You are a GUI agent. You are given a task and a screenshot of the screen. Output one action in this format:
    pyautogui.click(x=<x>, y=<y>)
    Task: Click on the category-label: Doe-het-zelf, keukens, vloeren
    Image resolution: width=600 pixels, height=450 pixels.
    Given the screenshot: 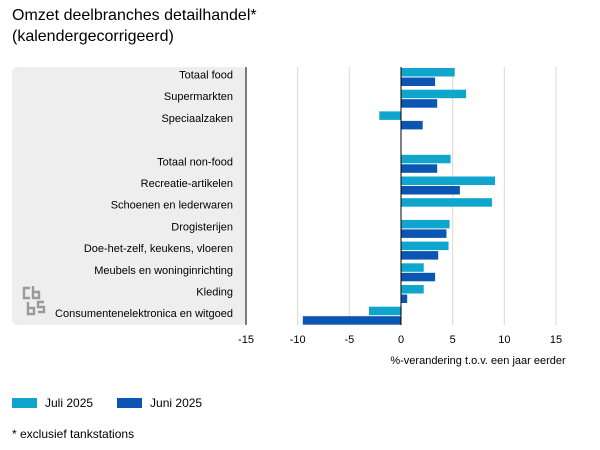 What is the action you would take?
    pyautogui.click(x=158, y=249)
    